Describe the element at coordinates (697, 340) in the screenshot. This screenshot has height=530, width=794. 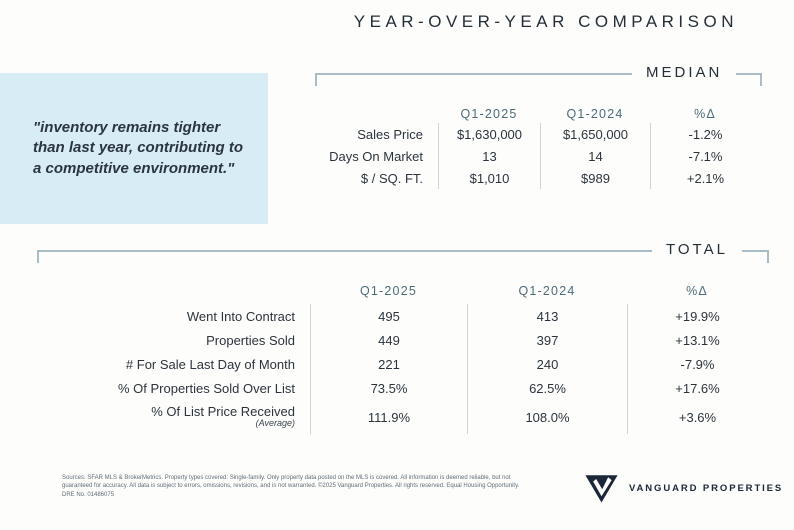
I see `cell-value: +13.1%` at that location.